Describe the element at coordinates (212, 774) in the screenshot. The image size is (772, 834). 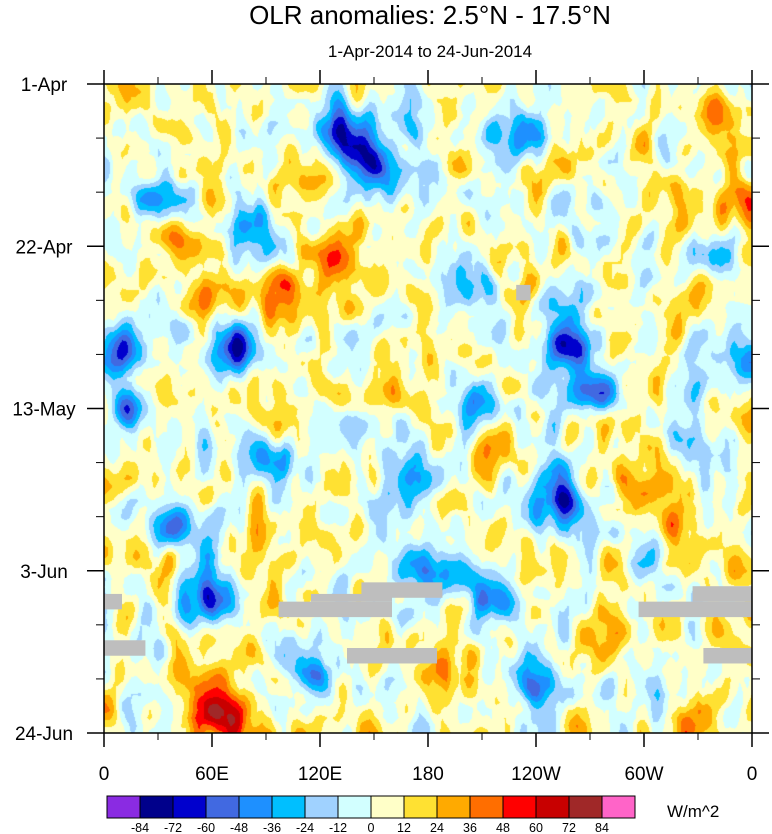
I see `x-tick-label: 60E` at that location.